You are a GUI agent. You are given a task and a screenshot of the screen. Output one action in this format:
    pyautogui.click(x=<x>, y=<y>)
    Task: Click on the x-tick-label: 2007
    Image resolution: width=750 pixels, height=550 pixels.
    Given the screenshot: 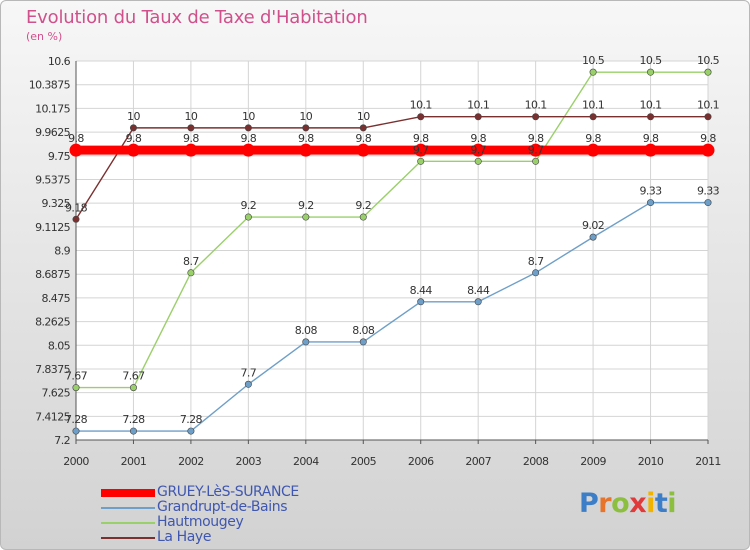 What is the action you would take?
    pyautogui.click(x=478, y=461)
    